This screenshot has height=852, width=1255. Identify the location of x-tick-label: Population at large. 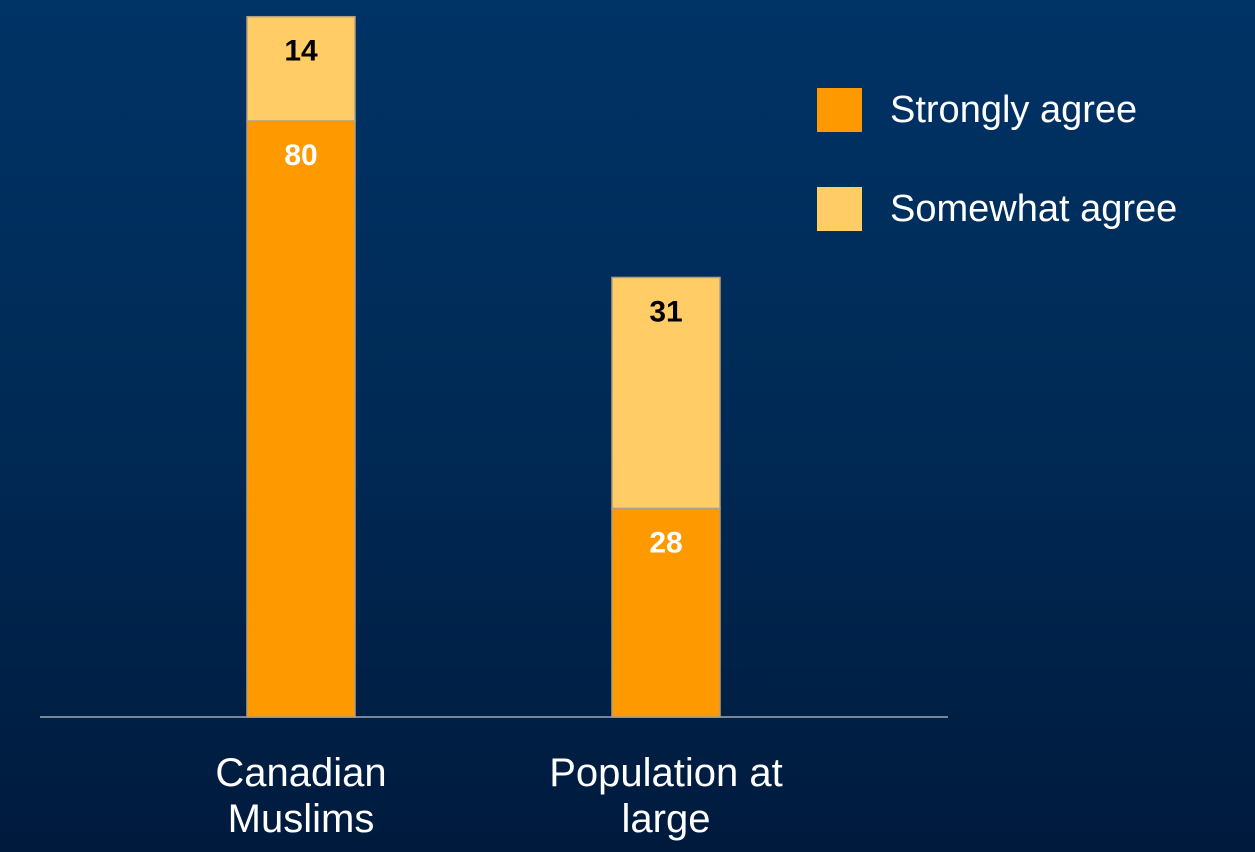
(666, 796).